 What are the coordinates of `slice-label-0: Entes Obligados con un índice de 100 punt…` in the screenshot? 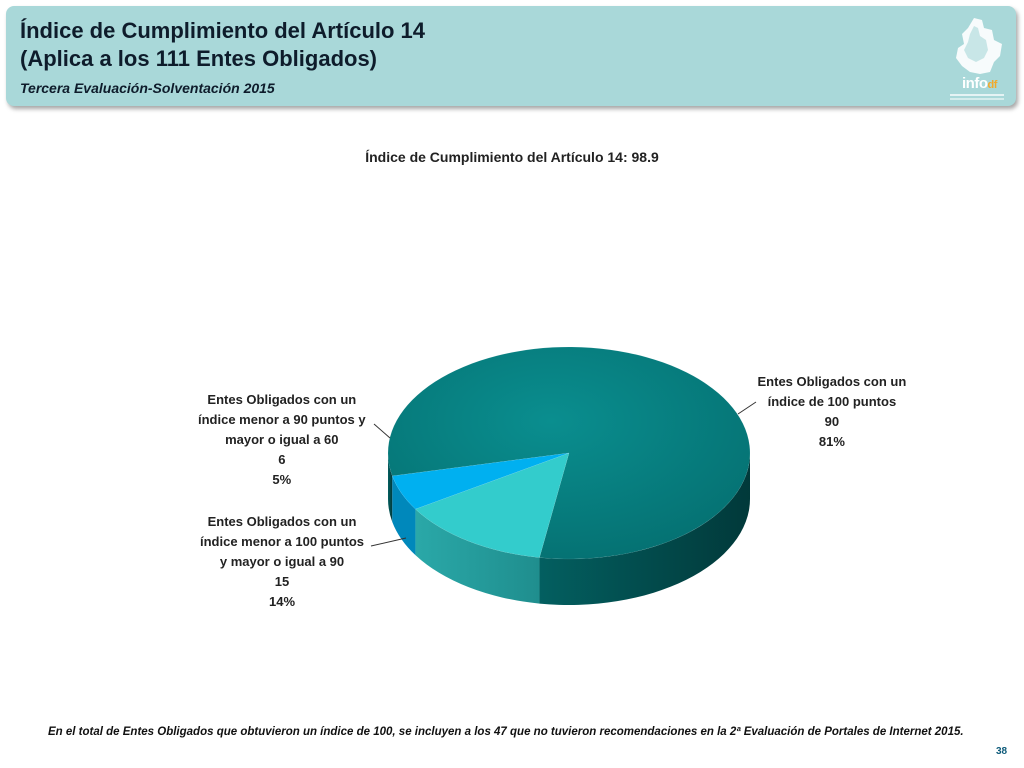 It's located at (832, 412).